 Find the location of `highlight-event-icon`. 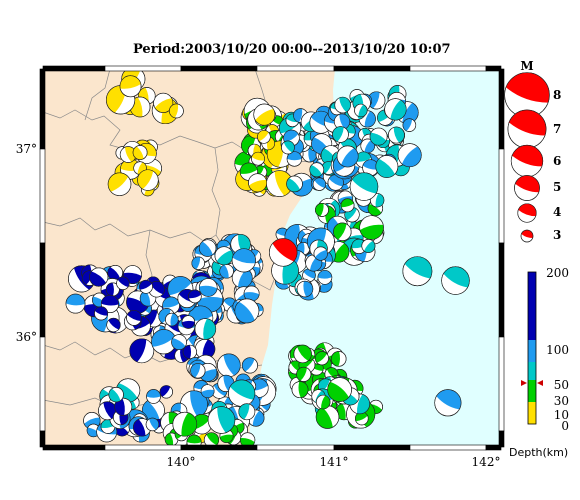

highlight-event-icon is located at coordinates (283, 252).